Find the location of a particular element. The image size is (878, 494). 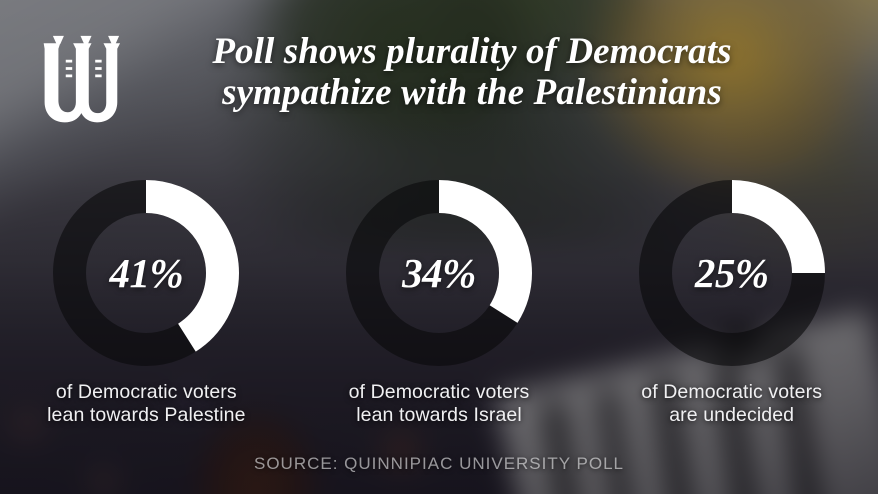

donut-percent-label: 41% is located at coordinates (146, 273).